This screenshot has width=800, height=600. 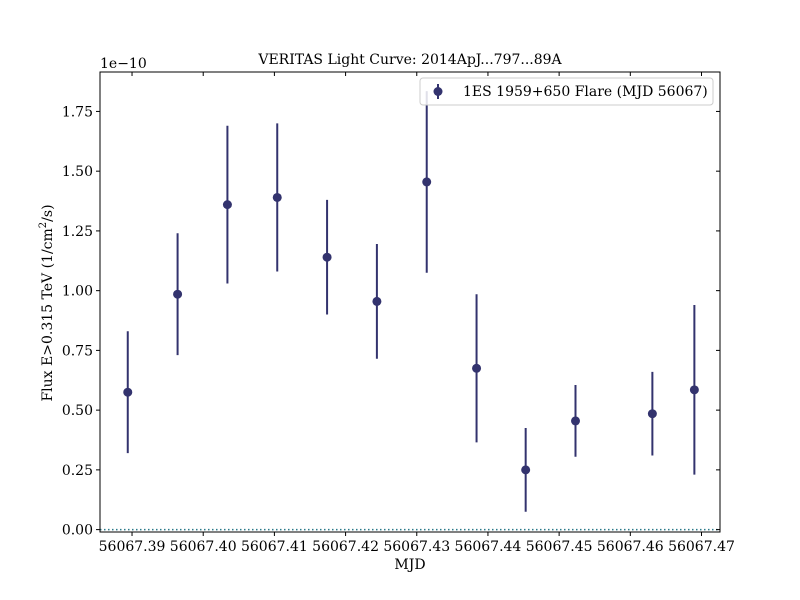 I want to click on x-axis-label: MJD, so click(x=409, y=565).